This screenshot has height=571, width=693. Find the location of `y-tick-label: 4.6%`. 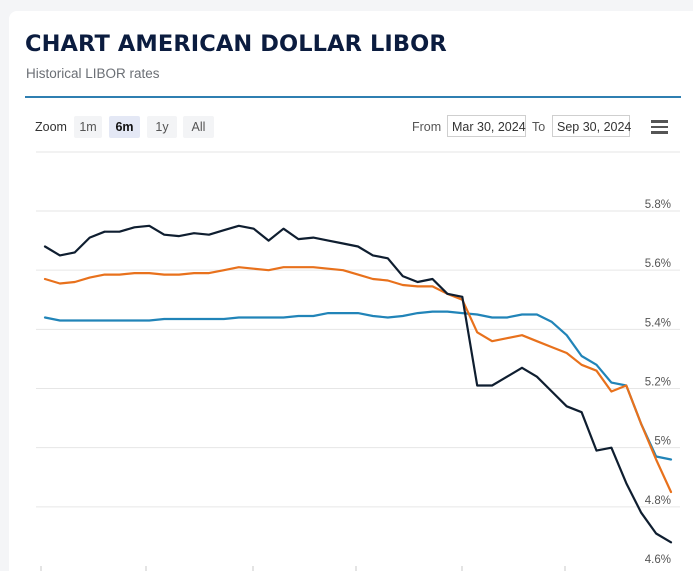

y-tick-label: 4.6% is located at coordinates (658, 560).